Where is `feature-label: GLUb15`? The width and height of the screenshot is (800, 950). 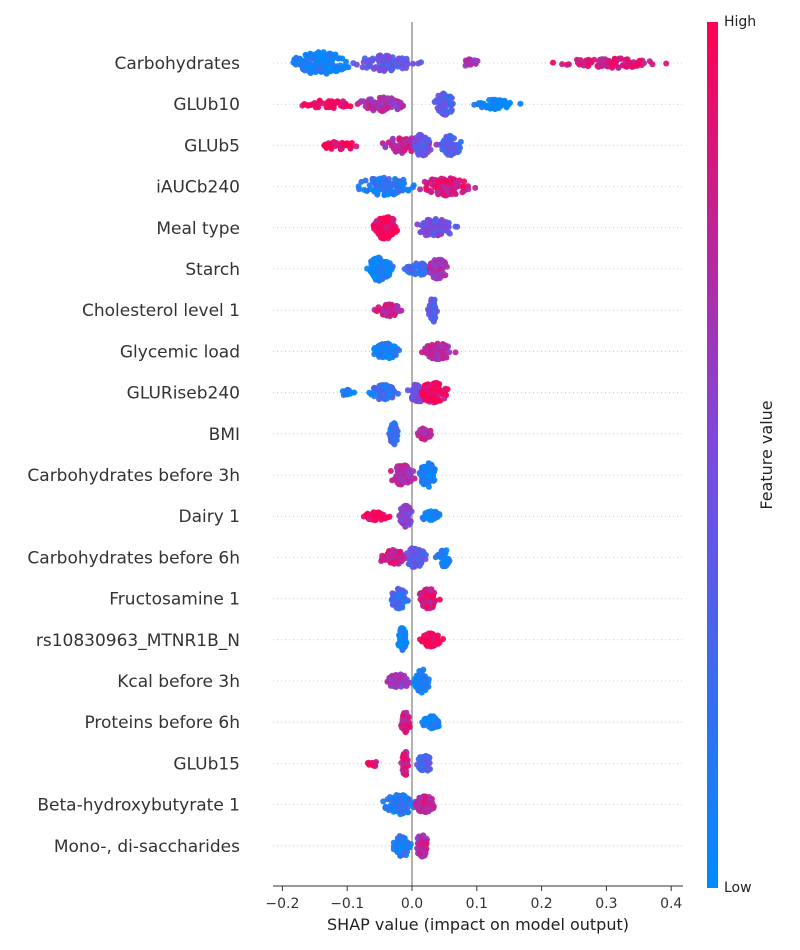 feature-label: GLUb15 is located at coordinates (206, 764).